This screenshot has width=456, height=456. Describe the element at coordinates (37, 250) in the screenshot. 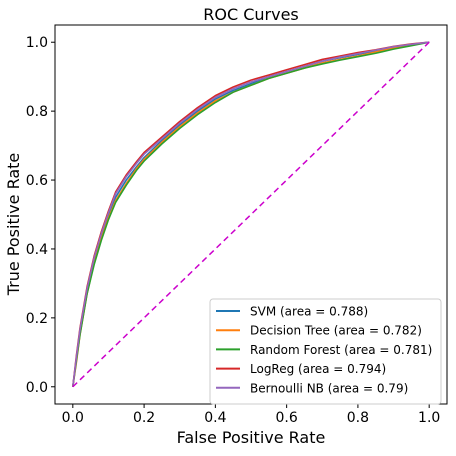

I see `y-tick-label: 0.4` at that location.